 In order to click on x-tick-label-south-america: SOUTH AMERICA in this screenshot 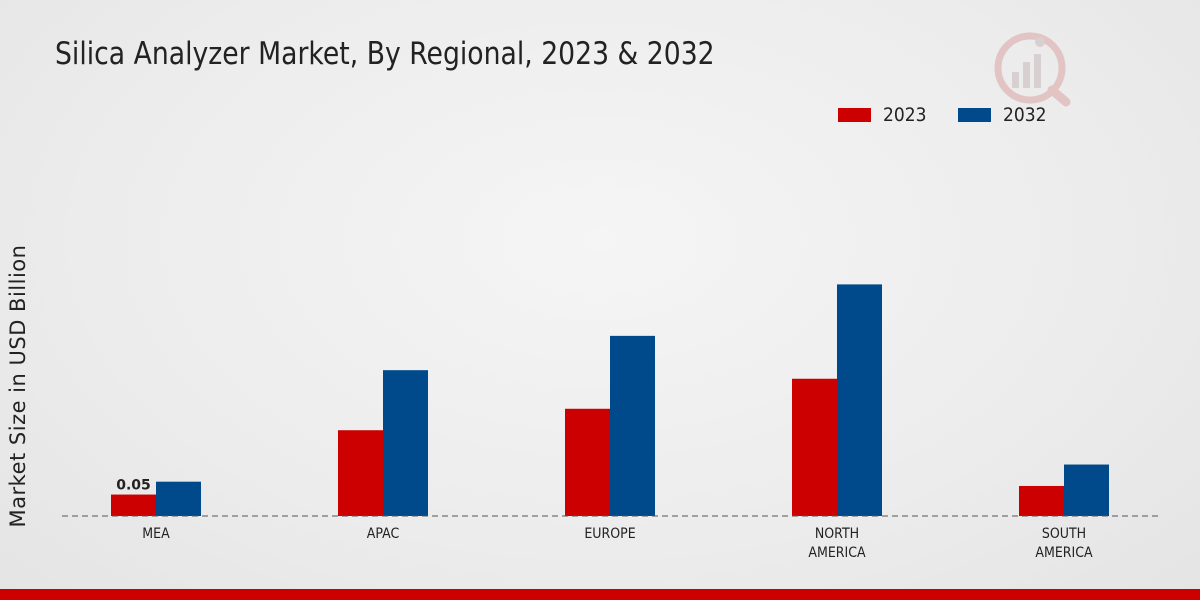, I will do `click(1063, 543)`.